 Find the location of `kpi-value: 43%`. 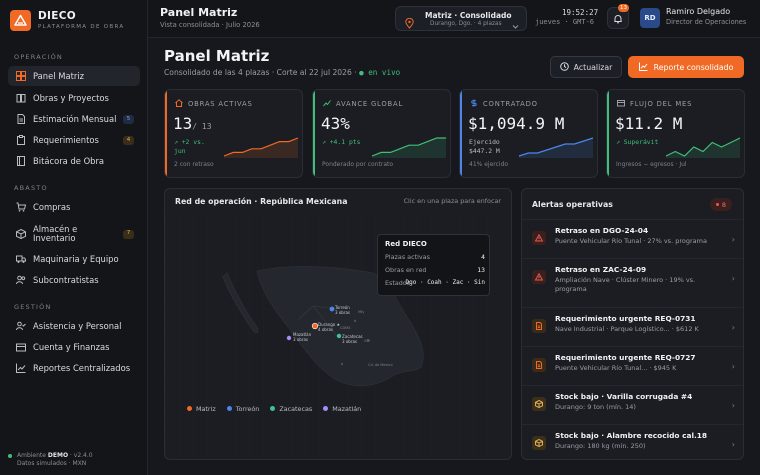

kpi-value: 43% is located at coordinates (335, 123).